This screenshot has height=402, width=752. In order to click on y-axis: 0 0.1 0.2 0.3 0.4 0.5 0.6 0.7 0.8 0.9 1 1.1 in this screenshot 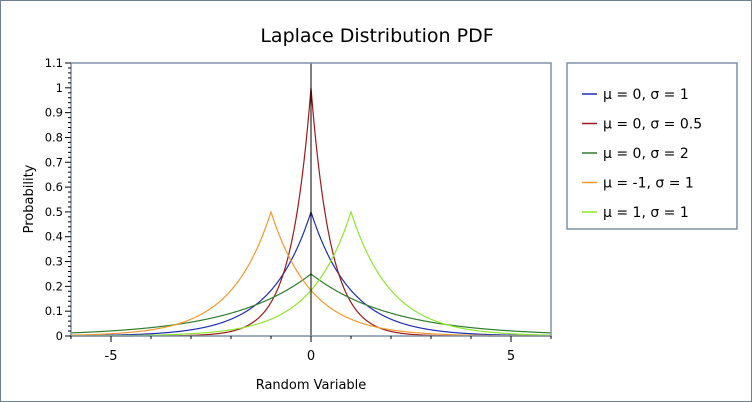, I will do `click(58, 199)`.